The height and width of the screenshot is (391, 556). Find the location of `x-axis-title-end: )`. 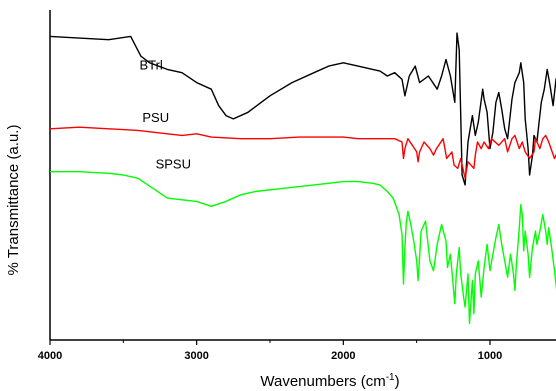

x-axis-title-end: ) is located at coordinates (397, 381).